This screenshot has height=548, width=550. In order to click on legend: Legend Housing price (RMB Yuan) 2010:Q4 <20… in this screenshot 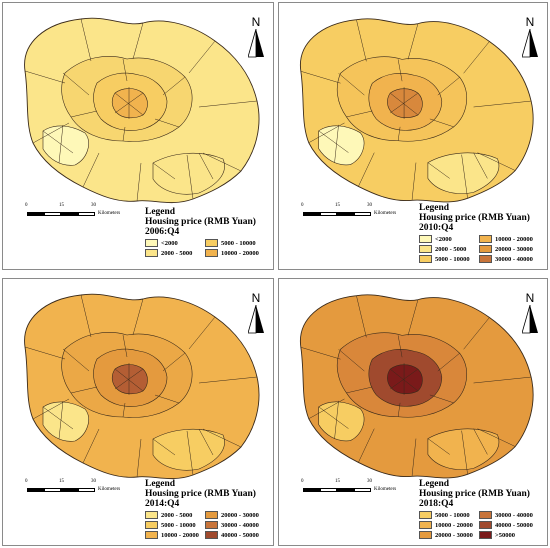, I will do `click(477, 233)`.